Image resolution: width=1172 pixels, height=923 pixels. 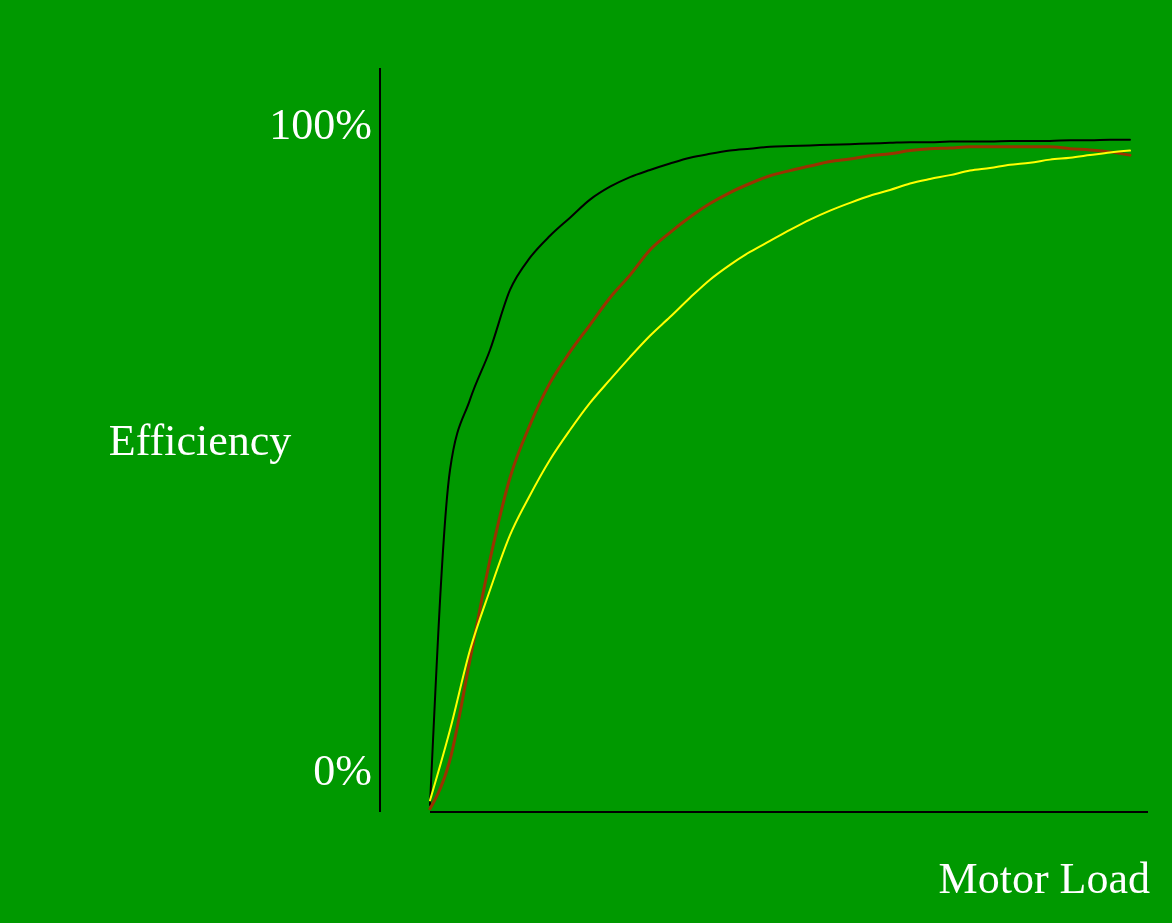 What do you see at coordinates (320, 125) in the screenshot?
I see `y-tick-label: 100%` at bounding box center [320, 125].